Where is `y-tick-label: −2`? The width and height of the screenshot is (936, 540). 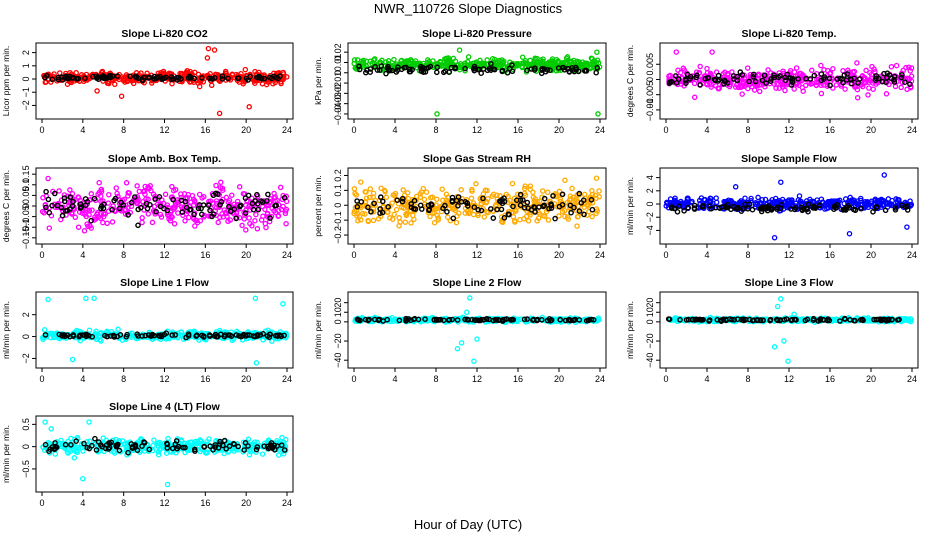 y-tick-label: −2 is located at coordinates (26, 358).